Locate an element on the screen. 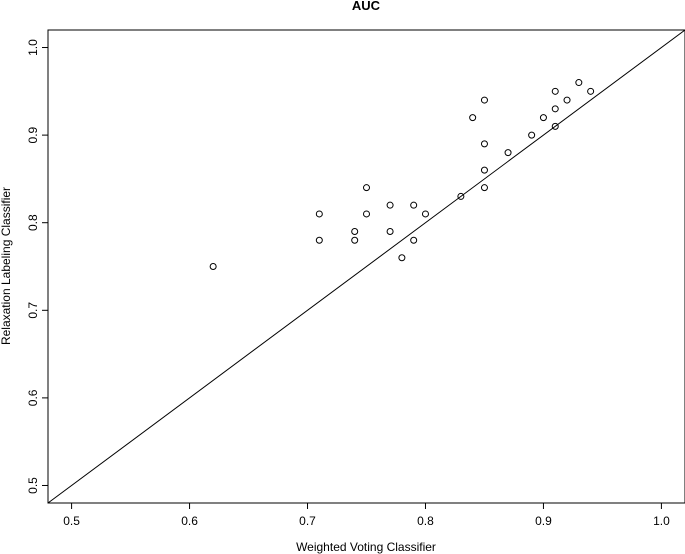  y-axis: 0.5 0.6 0.7 0.8 0.9 1.0 is located at coordinates (37, 266).